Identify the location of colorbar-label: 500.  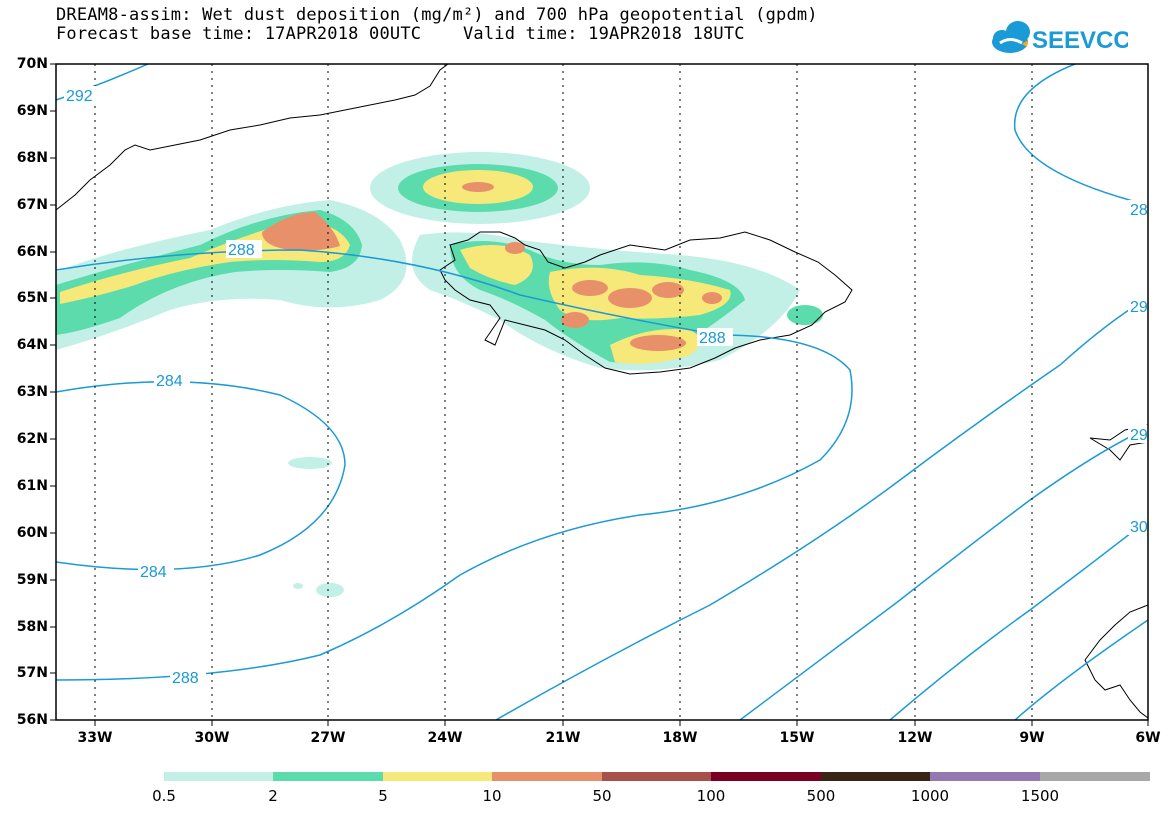
(821, 796).